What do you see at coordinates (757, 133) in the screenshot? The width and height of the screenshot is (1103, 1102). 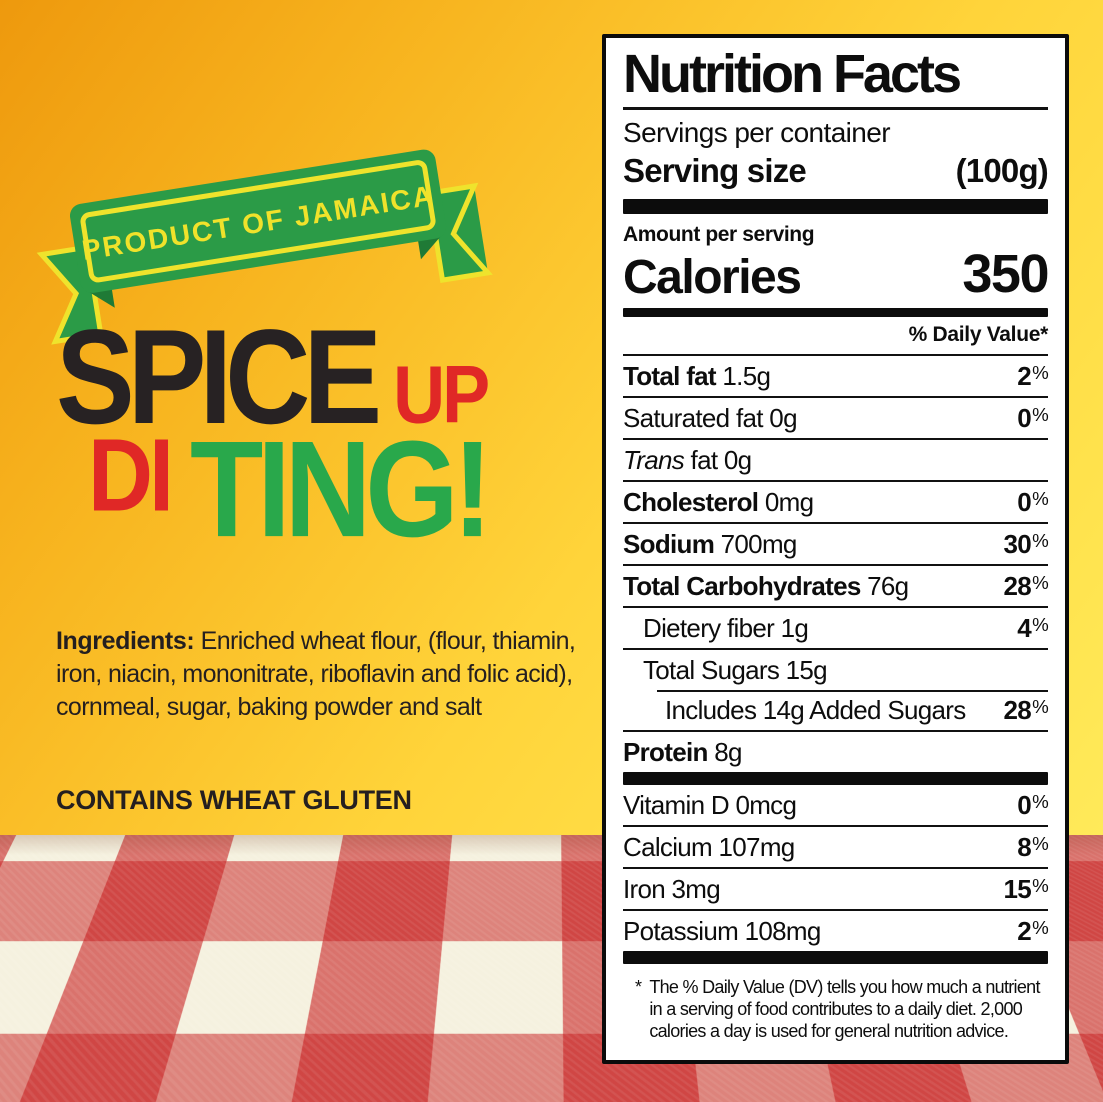 I see `servings-per-container: Servings per container` at bounding box center [757, 133].